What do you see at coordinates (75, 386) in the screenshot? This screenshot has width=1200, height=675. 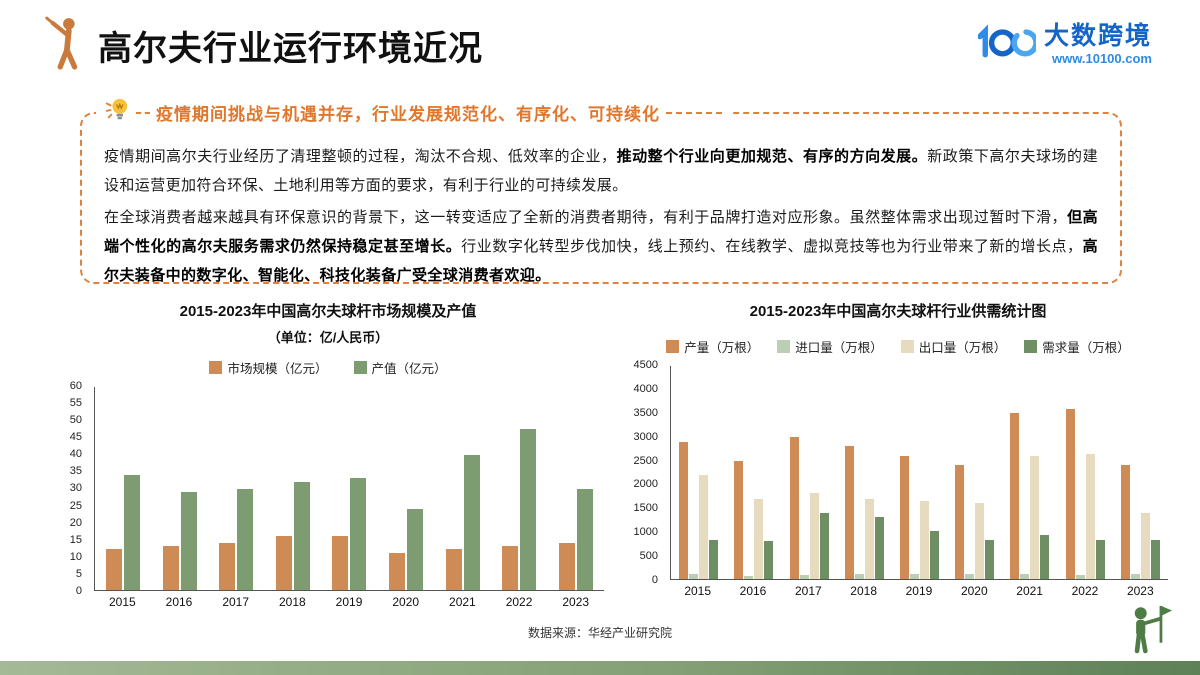 I see `y-axis-label: 60` at bounding box center [75, 386].